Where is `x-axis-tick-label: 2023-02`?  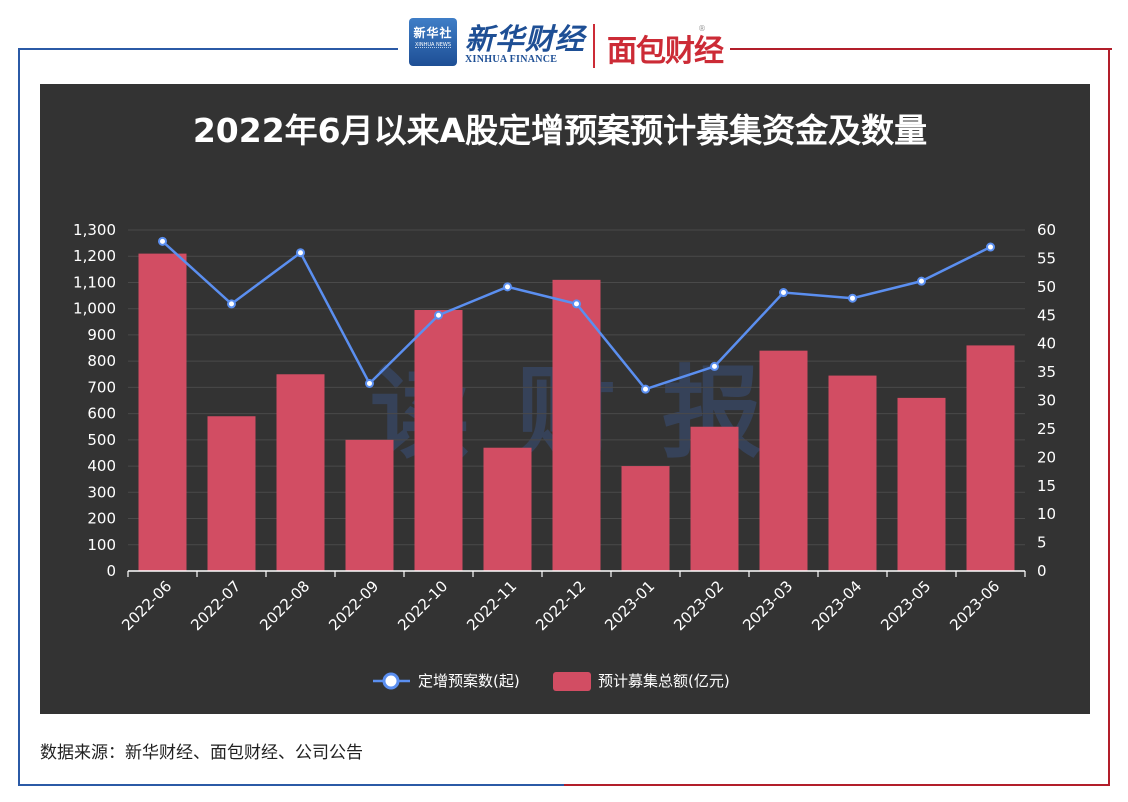 x-axis-tick-label: 2023-02 is located at coordinates (698, 605).